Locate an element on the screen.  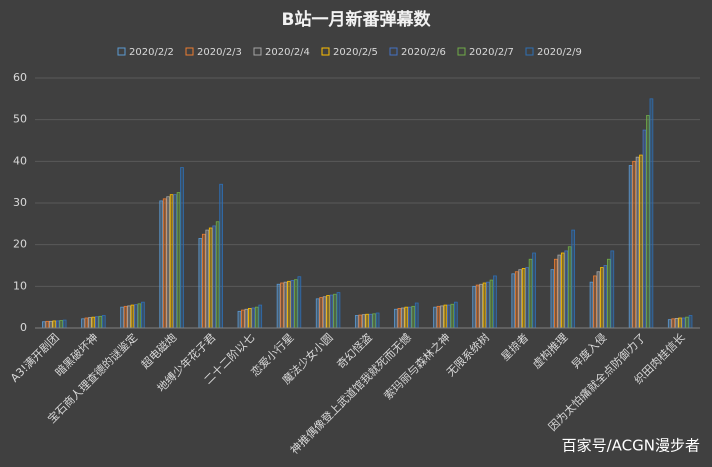
legend-label: 2020/2/6 is located at coordinates (423, 52).